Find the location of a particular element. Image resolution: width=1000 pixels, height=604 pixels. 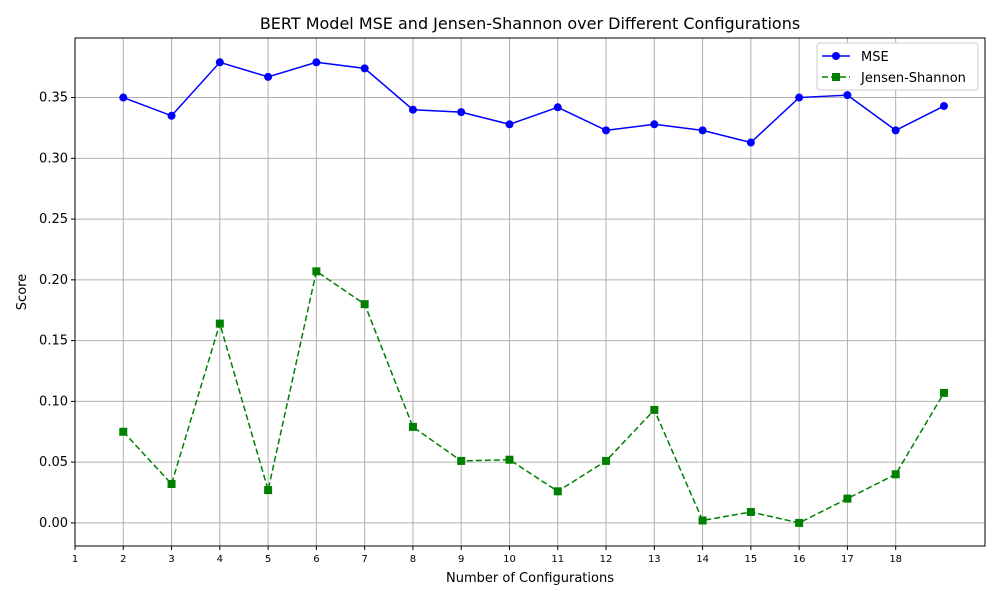

x-tick-label: 11 is located at coordinates (557, 559).